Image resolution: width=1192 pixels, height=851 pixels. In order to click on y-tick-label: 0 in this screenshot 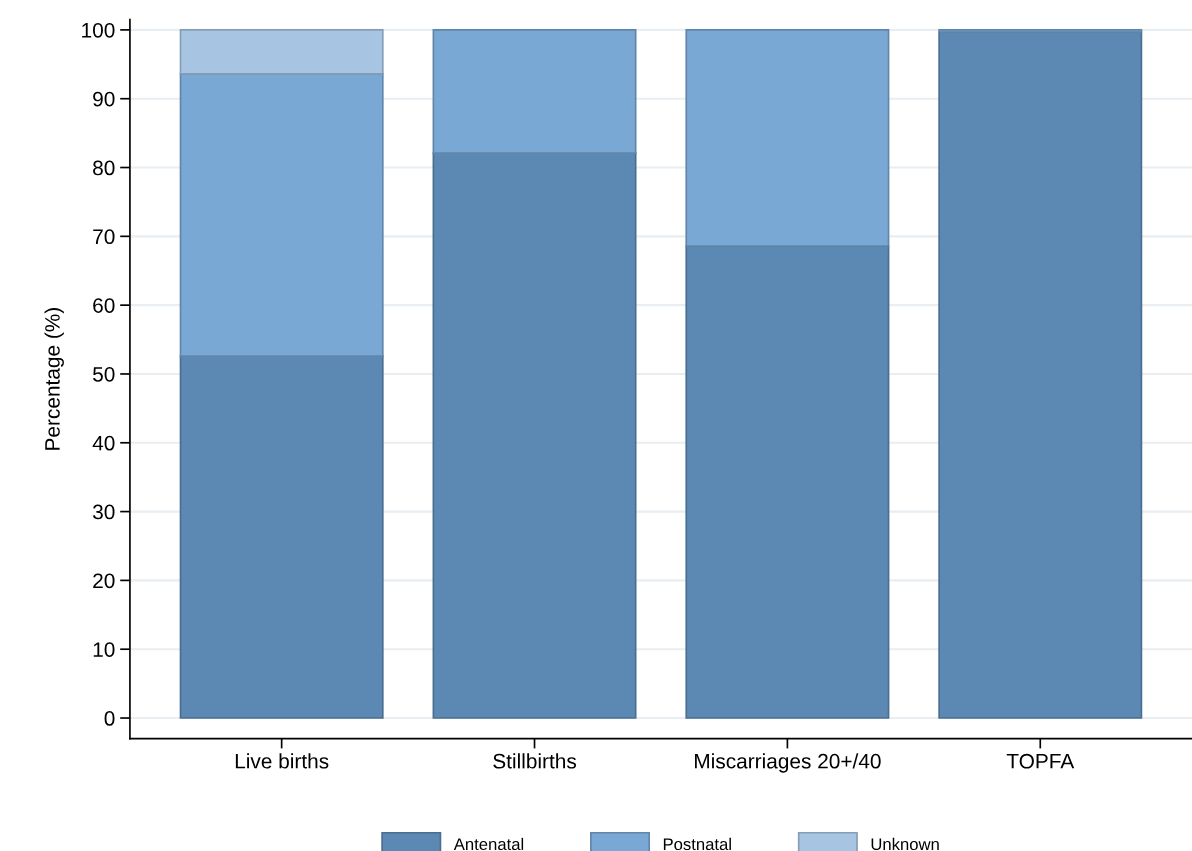, I will do `click(109, 718)`.